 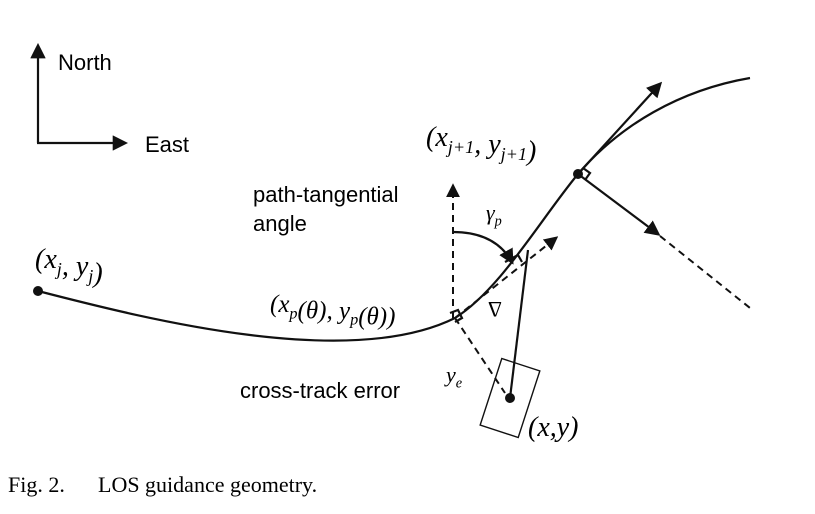 I want to click on vessel-dot, so click(x=510, y=398).